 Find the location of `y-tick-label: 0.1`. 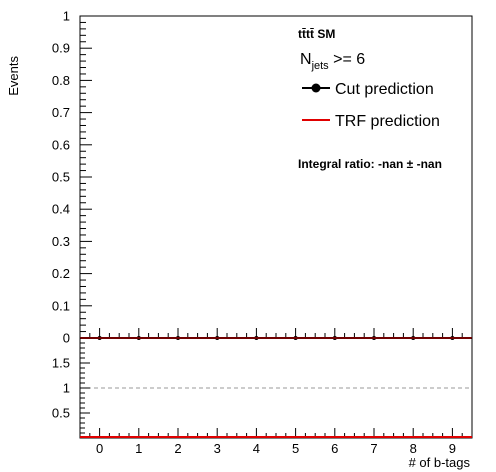

y-tick-label: 0.1 is located at coordinates (61, 305).